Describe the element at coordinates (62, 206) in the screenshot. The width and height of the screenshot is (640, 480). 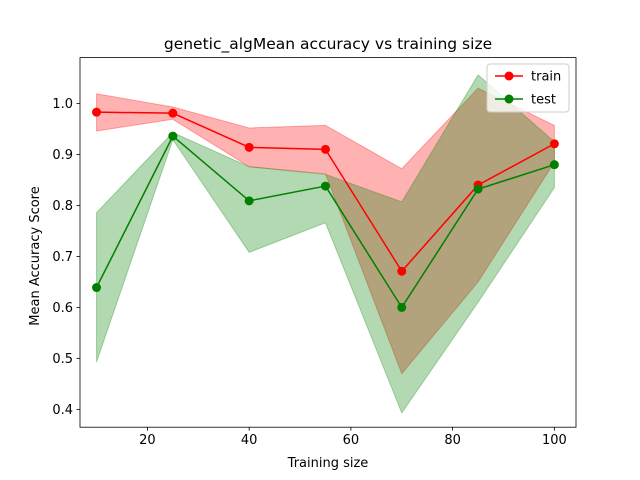
I see `y-tick-label: 0.8` at that location.